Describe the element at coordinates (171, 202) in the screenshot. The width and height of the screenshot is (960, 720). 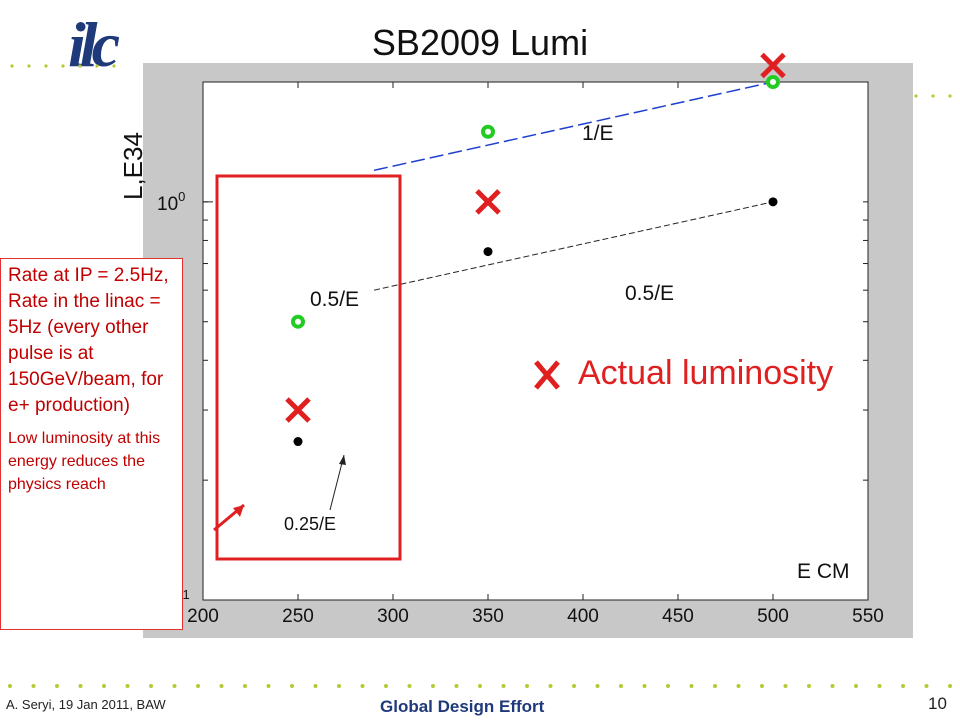
I see `y-tick-label: 100` at that location.